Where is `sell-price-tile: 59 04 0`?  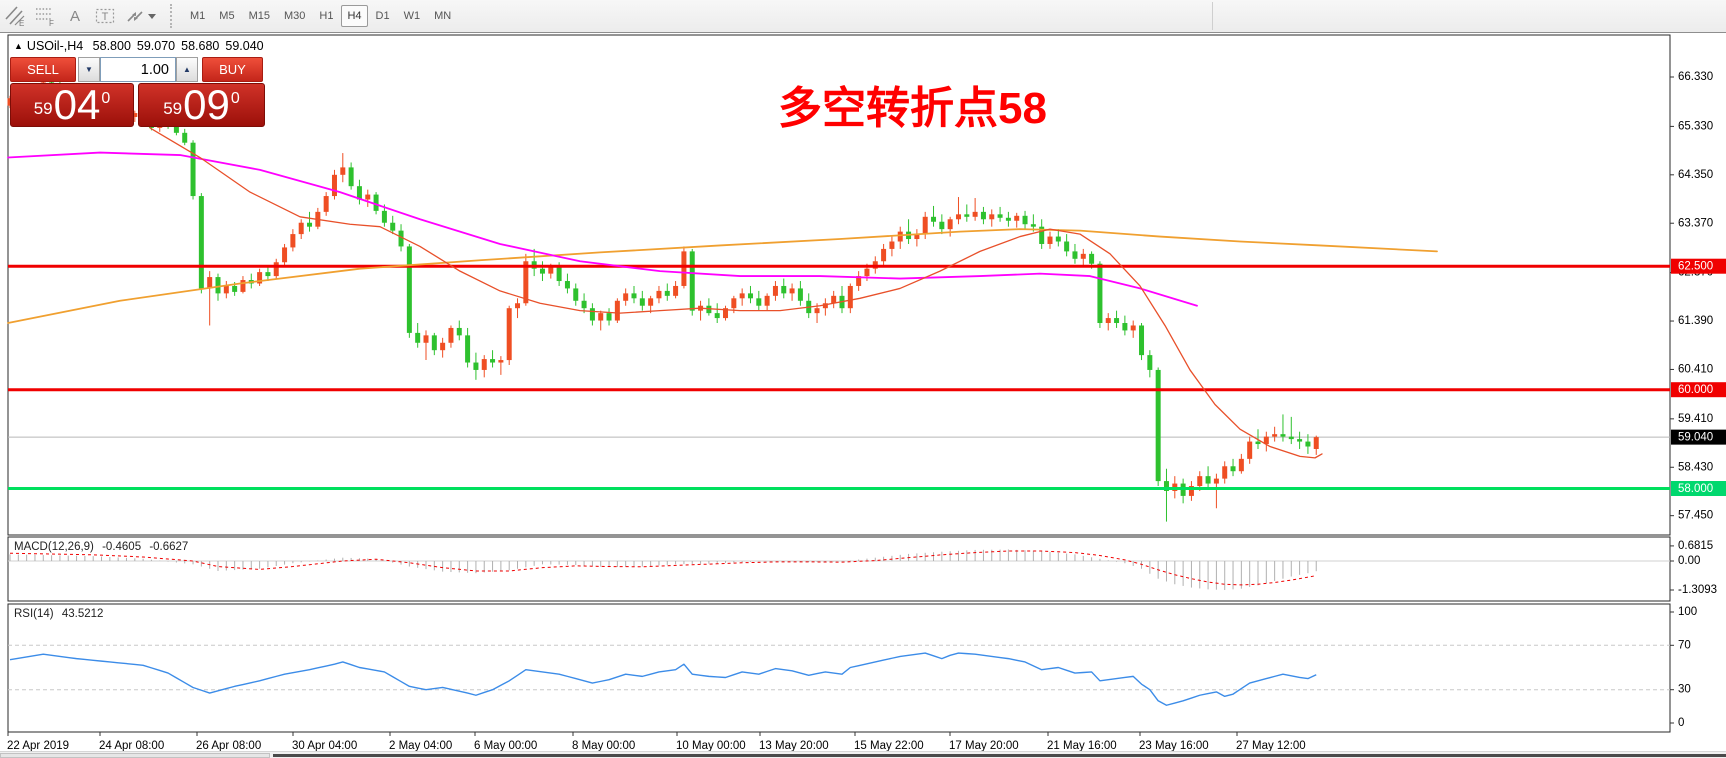
sell-price-tile: 59 04 0 is located at coordinates (72, 105).